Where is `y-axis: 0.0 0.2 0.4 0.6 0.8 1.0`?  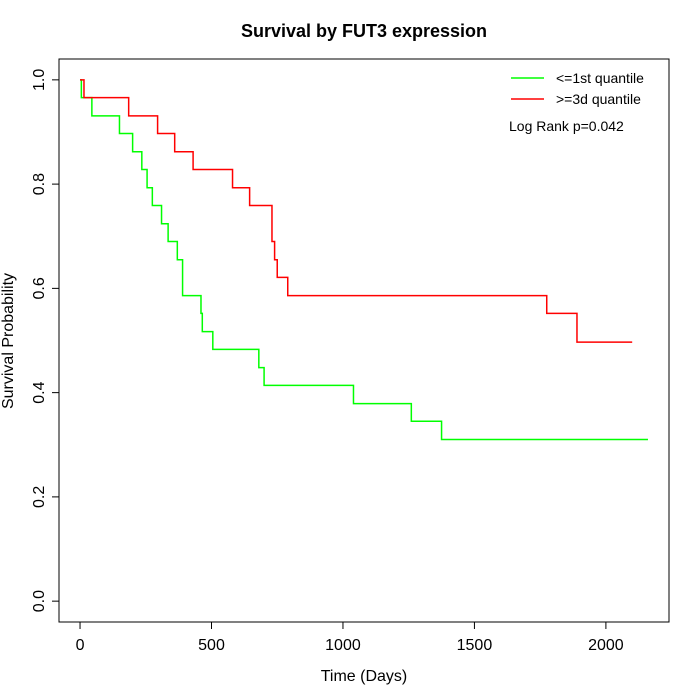 y-axis: 0.0 0.2 0.4 0.6 0.8 1.0 is located at coordinates (45, 340).